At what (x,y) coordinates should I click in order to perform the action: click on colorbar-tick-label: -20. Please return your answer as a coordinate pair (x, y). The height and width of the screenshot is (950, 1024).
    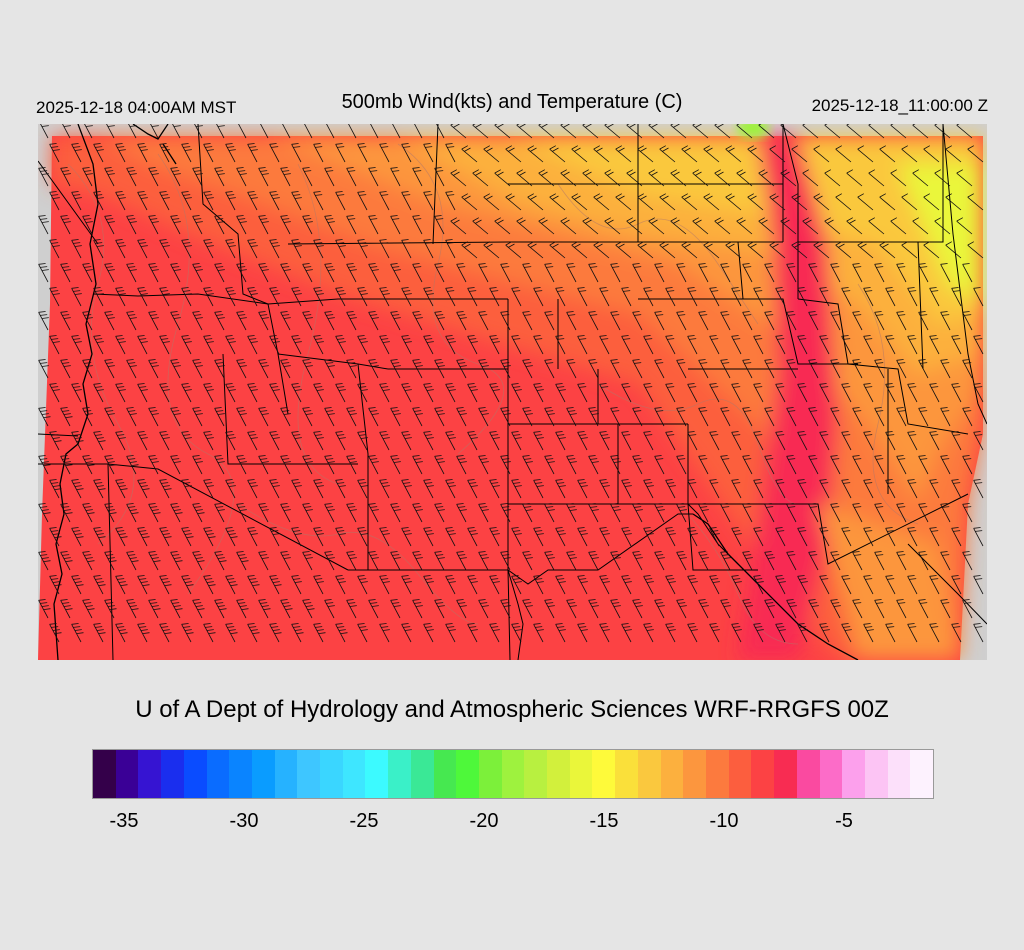
    Looking at the image, I should click on (484, 821).